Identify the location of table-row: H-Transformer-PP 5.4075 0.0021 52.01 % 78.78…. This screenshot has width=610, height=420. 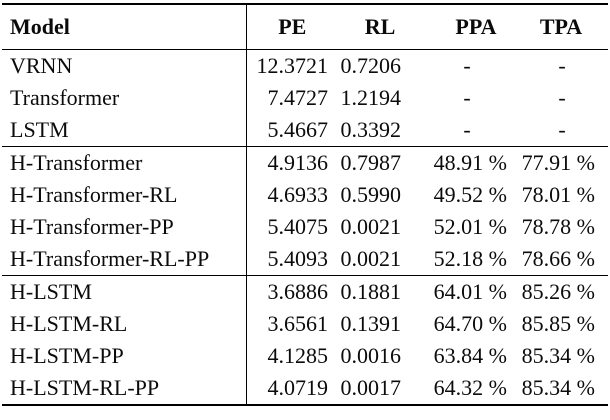
(305, 227).